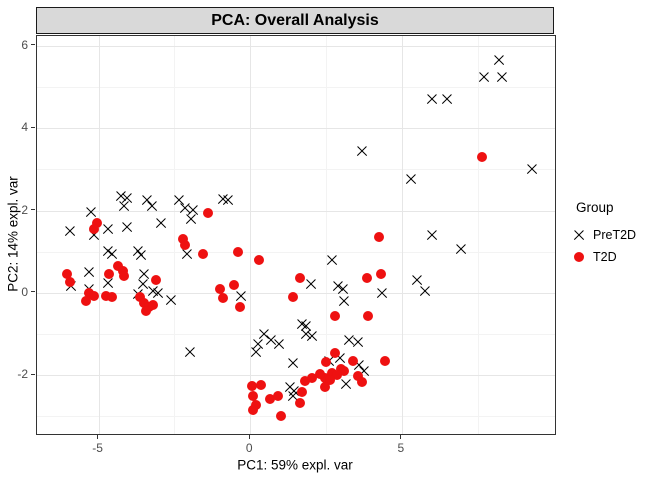 Image resolution: width=672 pixels, height=480 pixels. I want to click on y-tick-label: 6, so click(24, 44).